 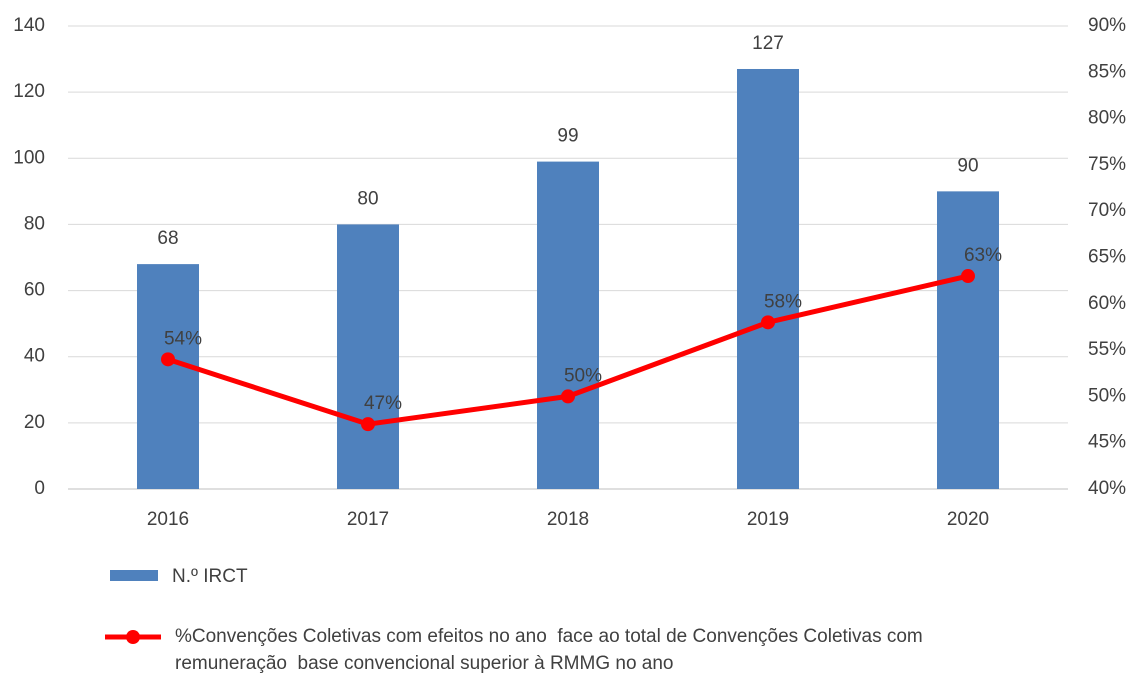 What do you see at coordinates (768, 519) in the screenshot?
I see `x-tick-label: 2019` at bounding box center [768, 519].